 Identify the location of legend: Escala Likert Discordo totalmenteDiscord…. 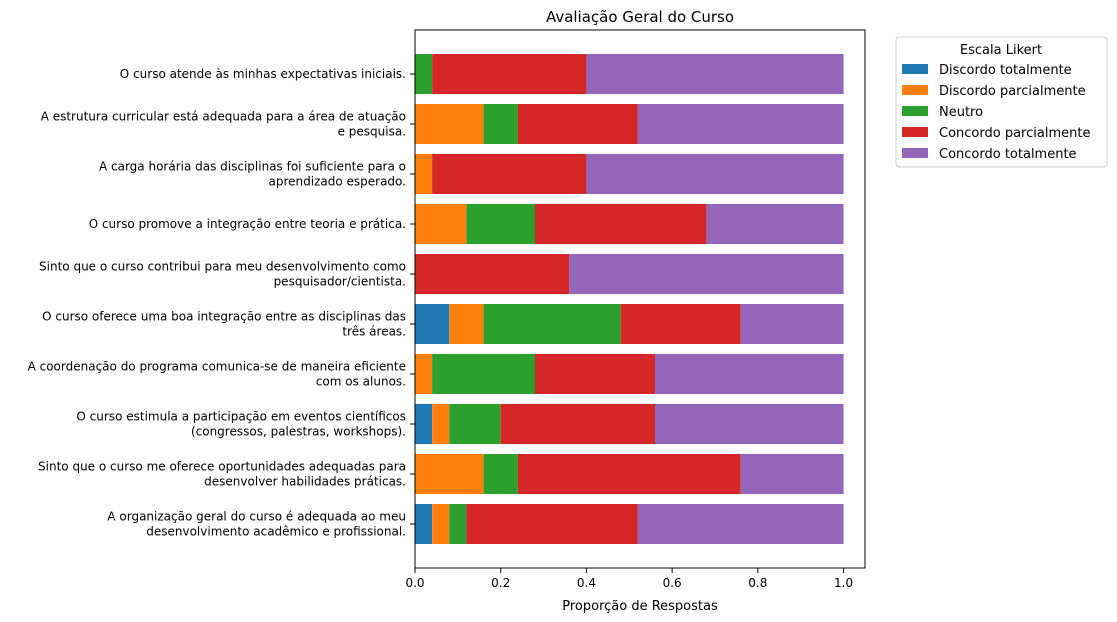
(1001, 102).